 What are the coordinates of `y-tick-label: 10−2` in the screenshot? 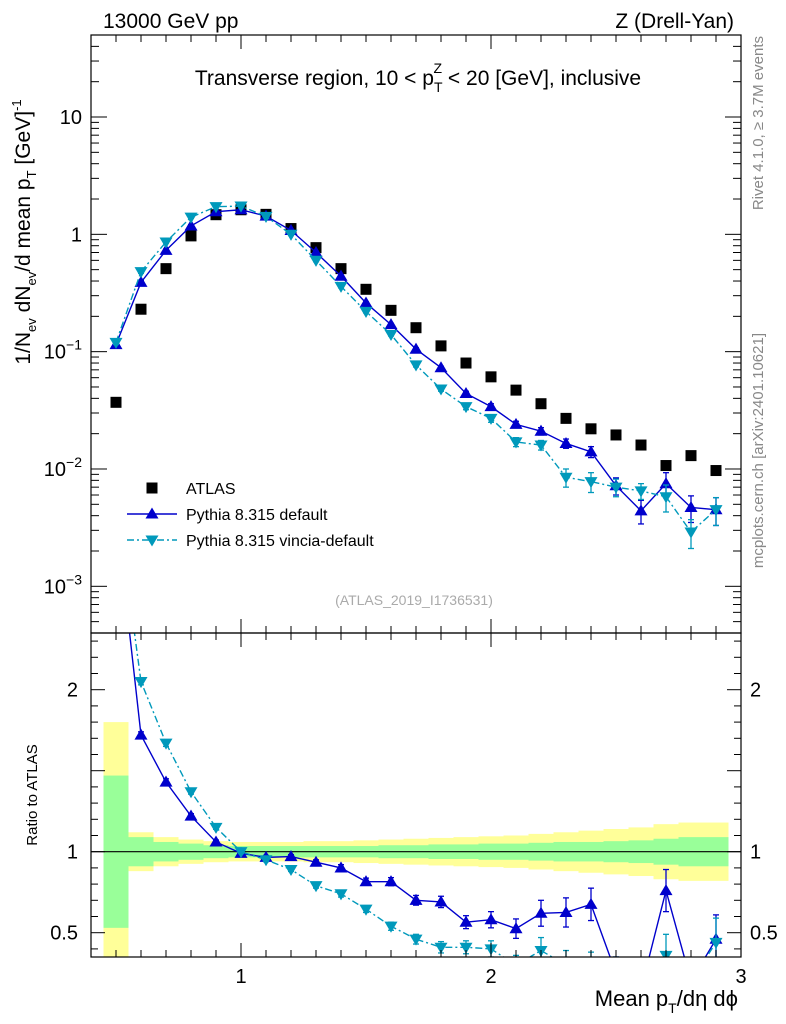 It's located at (63, 467).